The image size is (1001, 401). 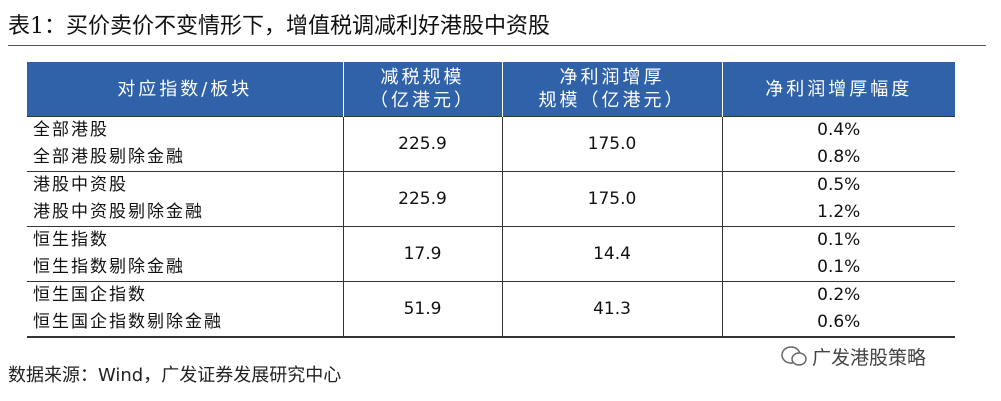 I want to click on name: 全部港股剔除金融, so click(x=109, y=157).